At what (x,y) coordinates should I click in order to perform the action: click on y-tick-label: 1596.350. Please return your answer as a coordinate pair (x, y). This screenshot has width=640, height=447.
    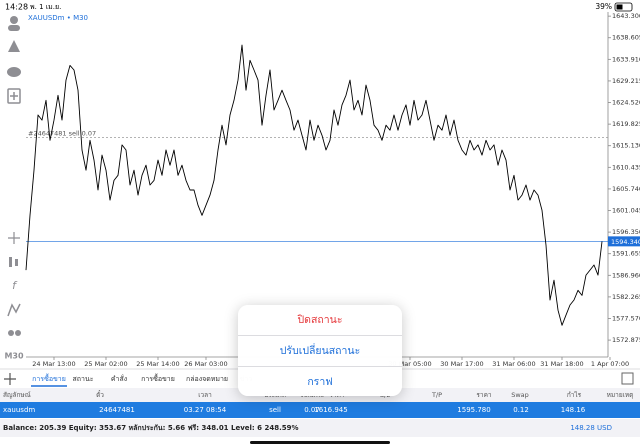
    Looking at the image, I should click on (626, 232).